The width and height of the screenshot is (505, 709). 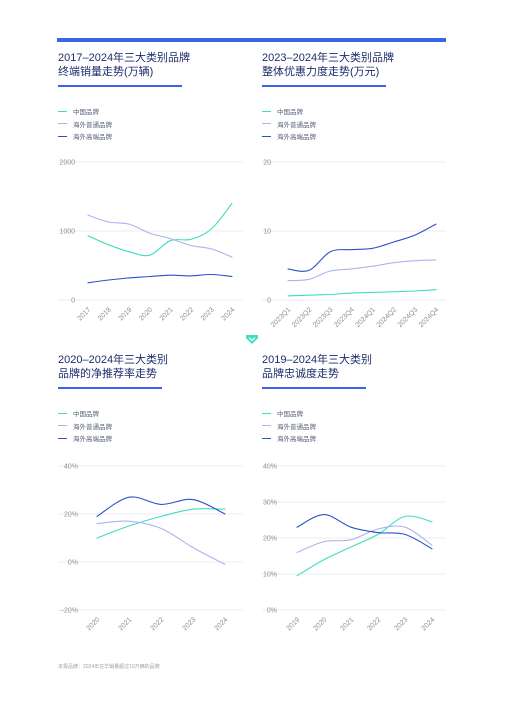 I want to click on x-tick-label: 2019, so click(x=293, y=624).